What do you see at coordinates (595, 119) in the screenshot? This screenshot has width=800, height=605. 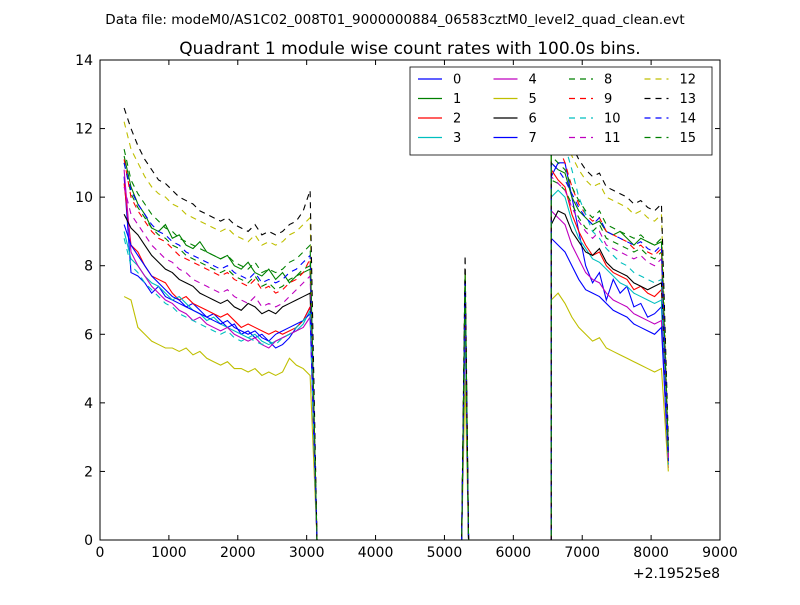 I see `legend-entry-10: 10` at bounding box center [595, 119].